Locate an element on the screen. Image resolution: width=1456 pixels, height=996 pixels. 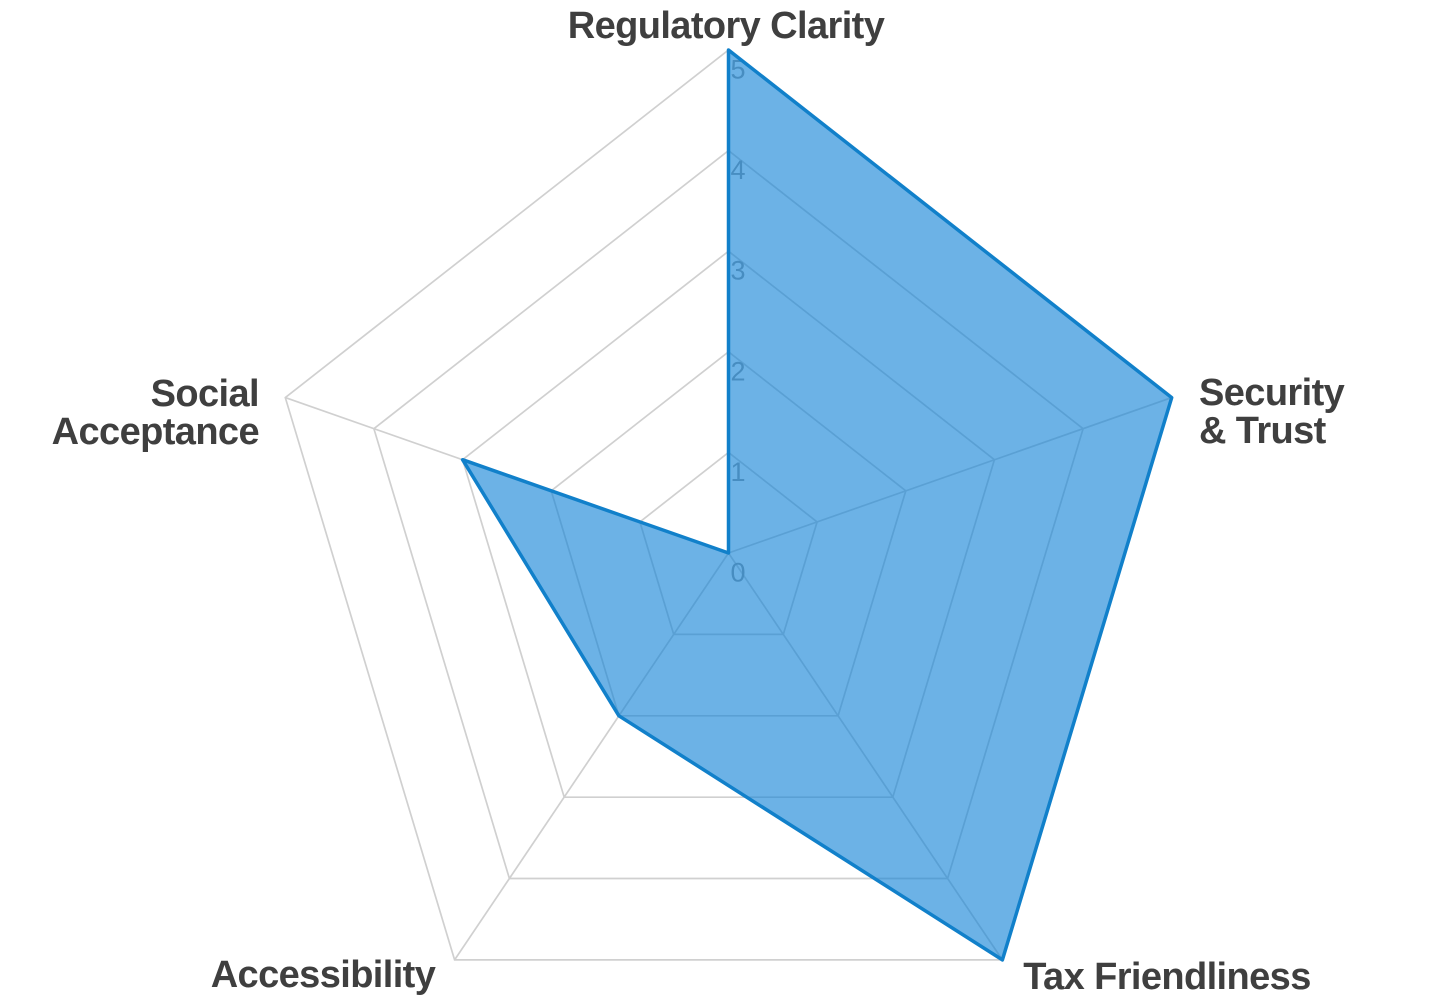
axis-label-security-trust-line1: Security is located at coordinates (1272, 393).